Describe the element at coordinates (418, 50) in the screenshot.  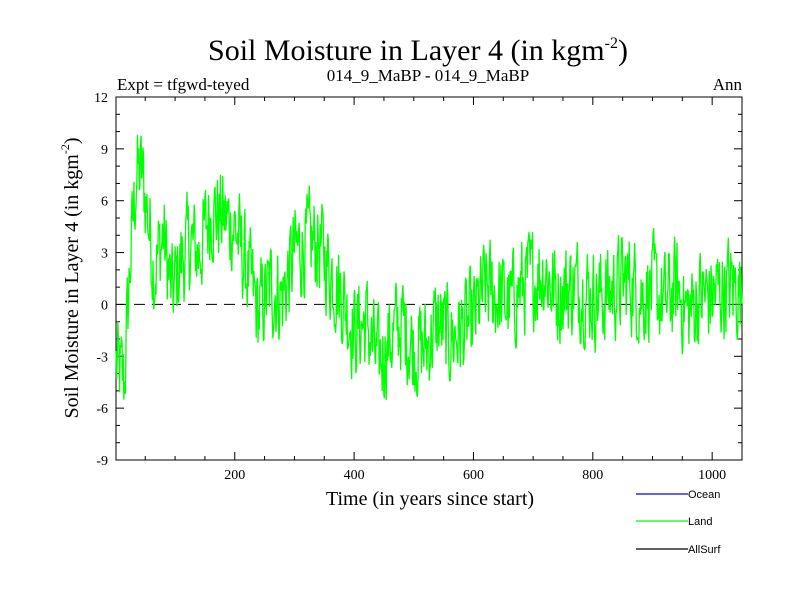
I see `chart-title: Soil Moisture in Layer 4 (in kgm-2)` at that location.